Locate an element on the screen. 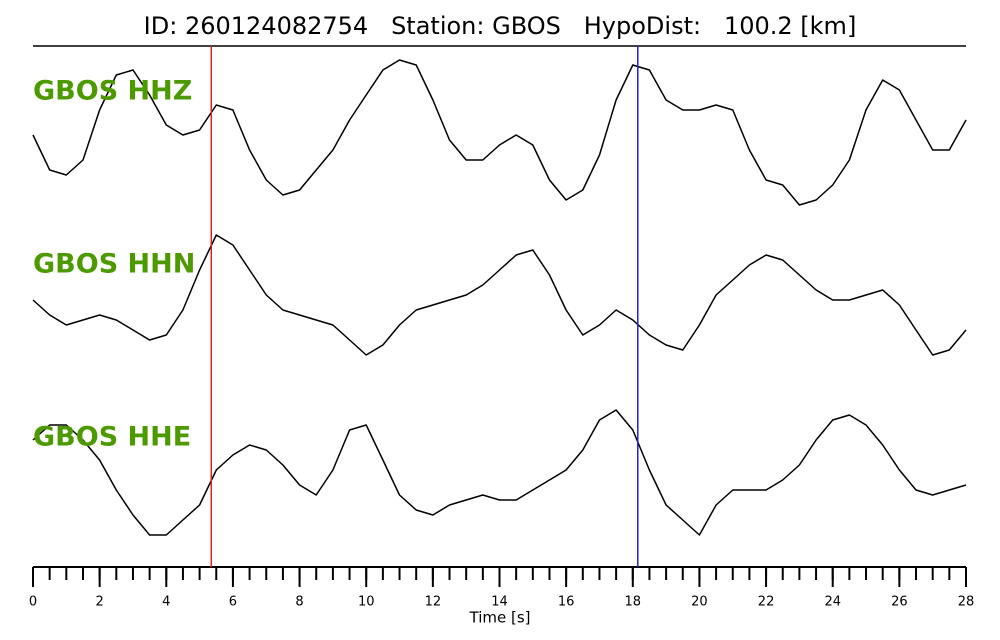  x-tick-label: 0 is located at coordinates (33, 602).